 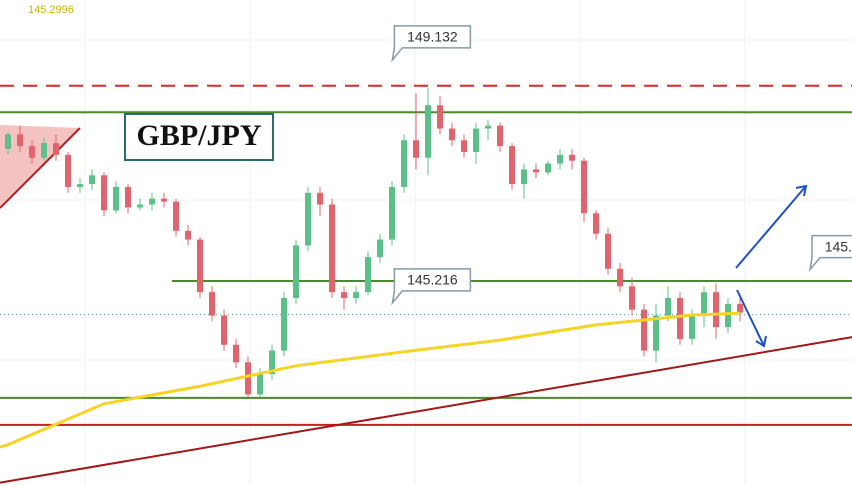 I want to click on price-tag-bg, so click(x=34, y=10).